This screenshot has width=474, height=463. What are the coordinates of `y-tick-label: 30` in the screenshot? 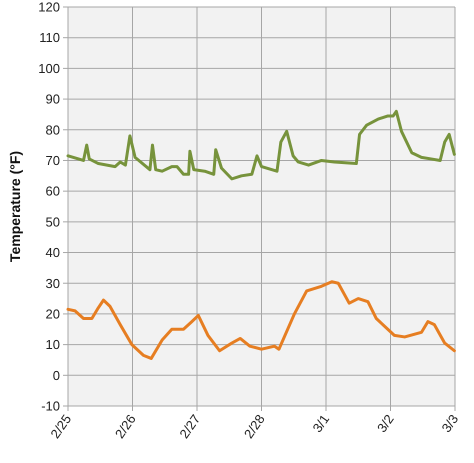 It's located at (53, 283).